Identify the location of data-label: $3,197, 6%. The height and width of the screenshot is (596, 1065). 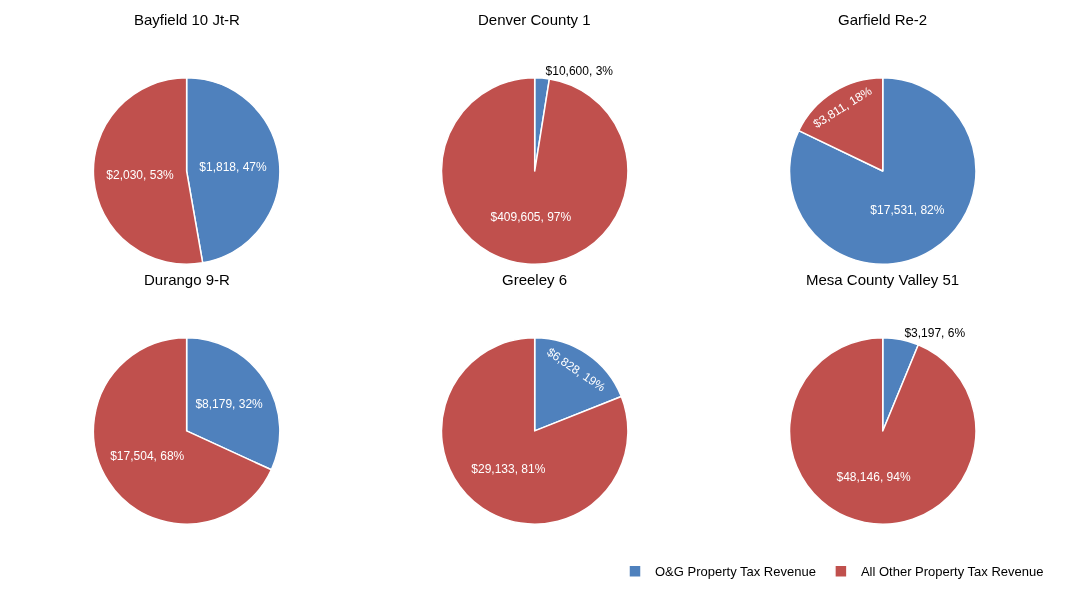
(935, 332).